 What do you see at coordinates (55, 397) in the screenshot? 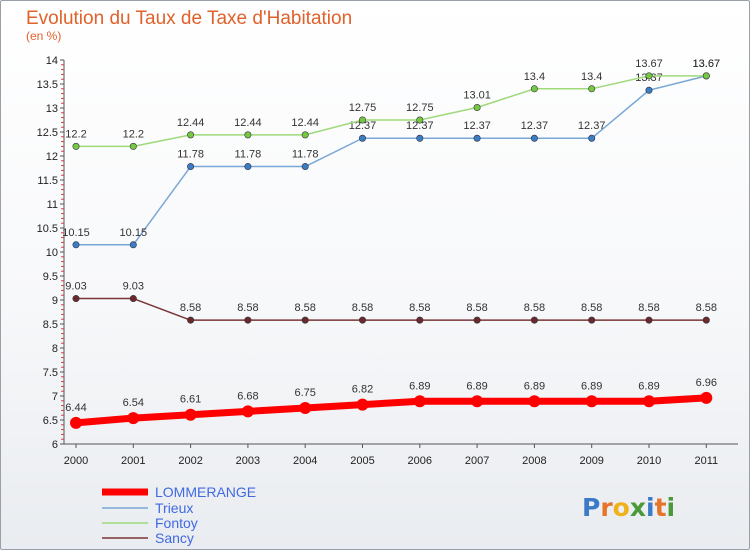
I see `y-tick-label: 7` at bounding box center [55, 397].